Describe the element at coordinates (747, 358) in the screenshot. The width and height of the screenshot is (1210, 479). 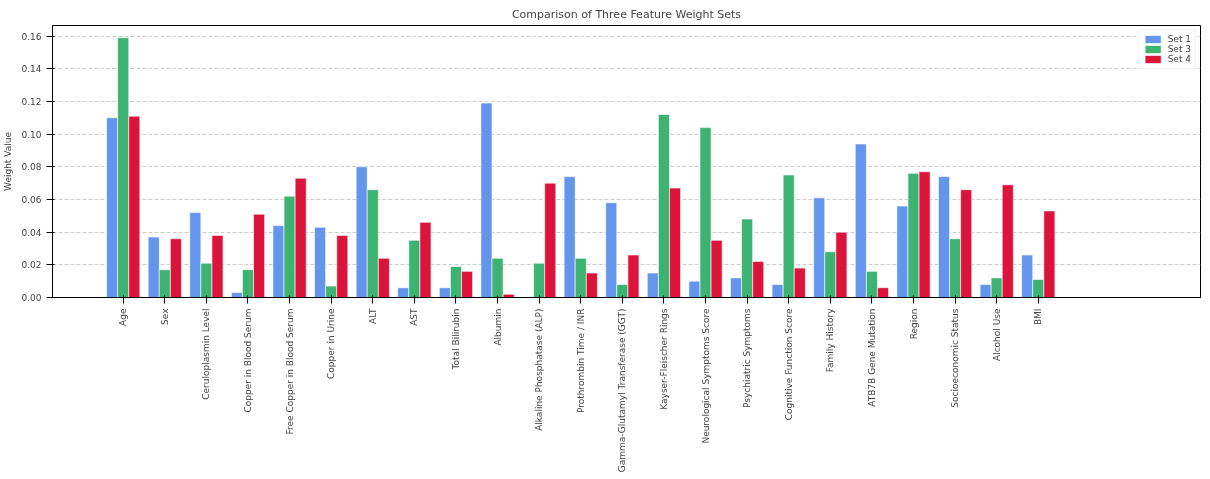
I see `x-tick-label: Psychiatric Symptoms` at that location.